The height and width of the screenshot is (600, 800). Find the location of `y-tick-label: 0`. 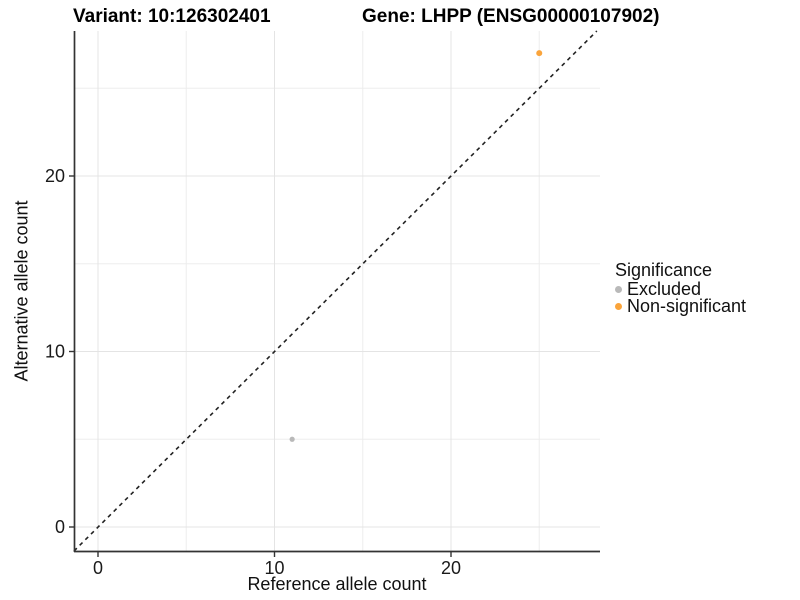

y-tick-label: 0 is located at coordinates (60, 527).